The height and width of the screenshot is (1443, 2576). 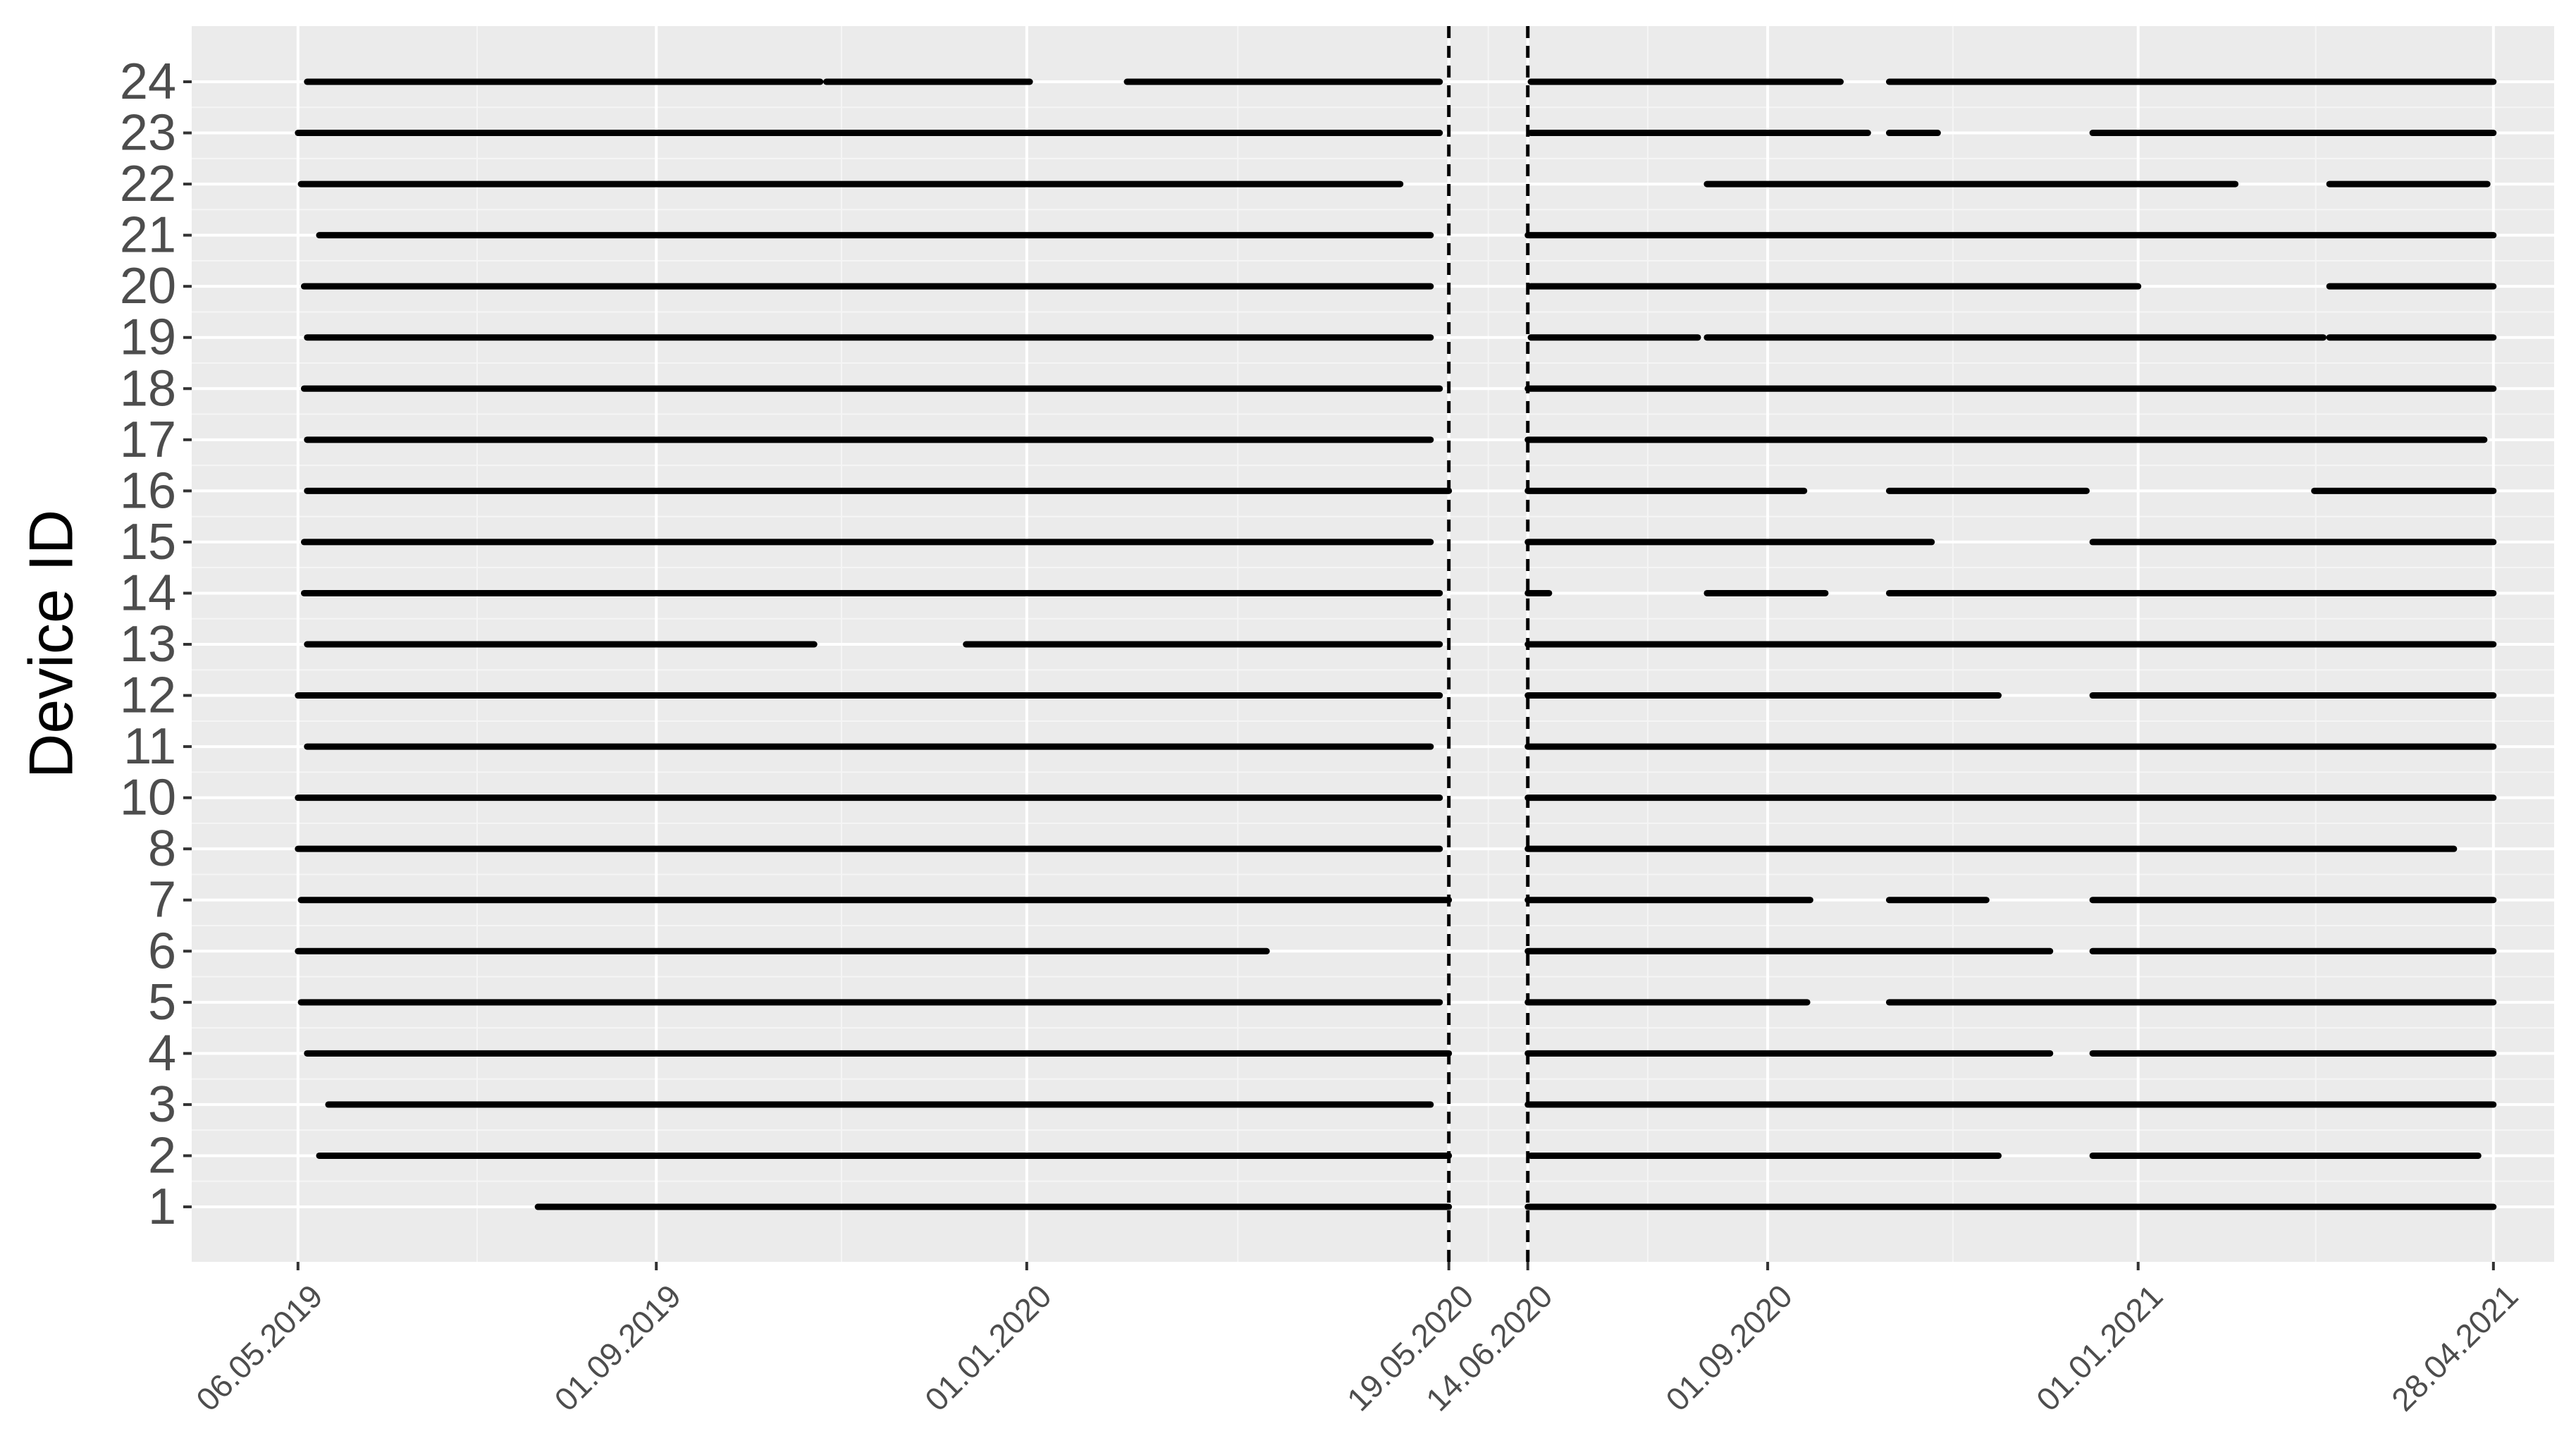 What do you see at coordinates (148, 235) in the screenshot?
I see `y-tick-label: 21` at bounding box center [148, 235].